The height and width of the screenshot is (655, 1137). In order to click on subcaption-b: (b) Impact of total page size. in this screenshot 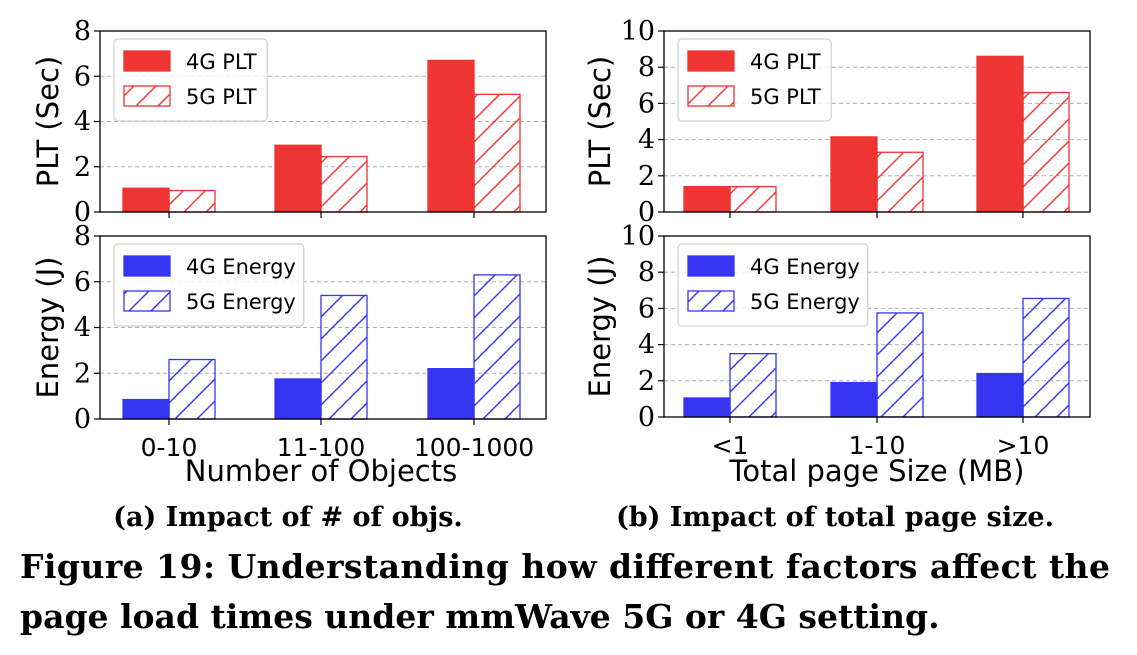, I will do `click(835, 517)`.